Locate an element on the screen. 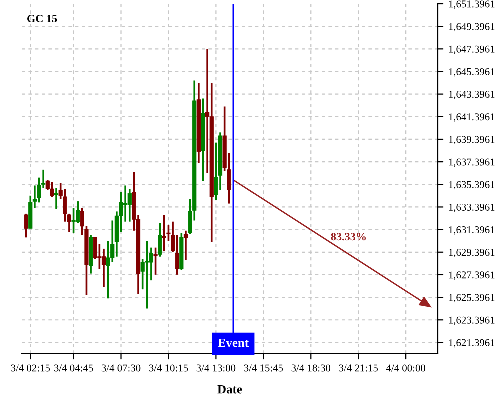 Image resolution: width=500 pixels, height=400 pixels. y-tick-label: 1,631.3961 is located at coordinates (472, 231).